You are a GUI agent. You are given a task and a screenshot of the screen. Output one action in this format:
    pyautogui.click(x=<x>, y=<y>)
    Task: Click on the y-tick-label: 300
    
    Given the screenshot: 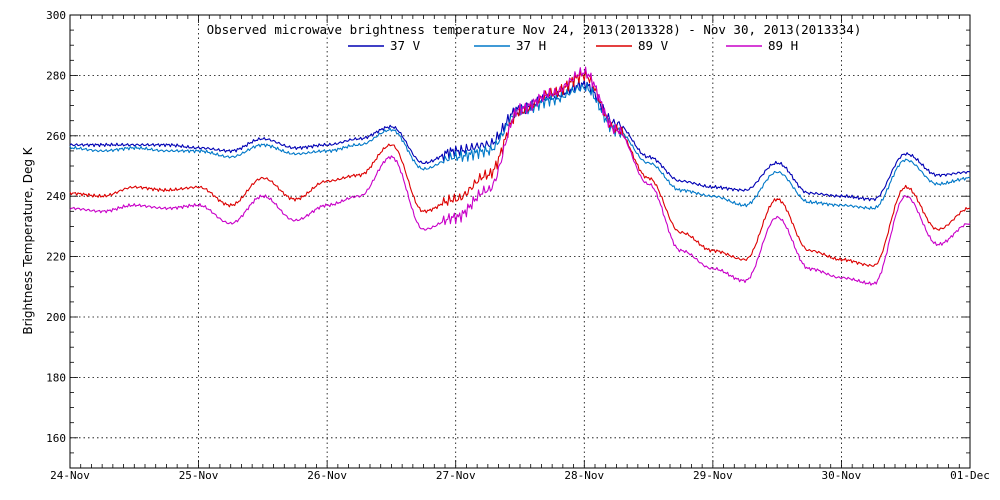 What is the action you would take?
    pyautogui.click(x=56, y=15)
    